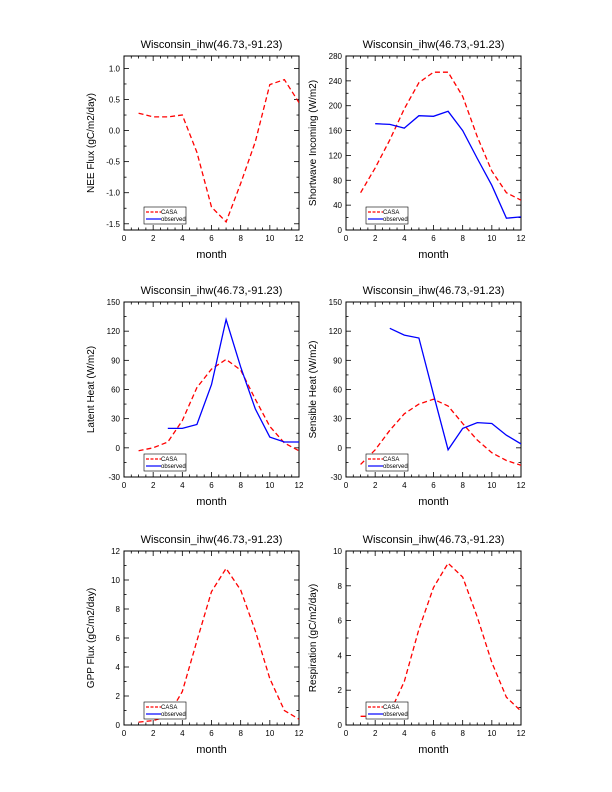 The height and width of the screenshot is (792, 612). Describe the element at coordinates (115, 551) in the screenshot. I see `y-tick-label: 12` at that location.